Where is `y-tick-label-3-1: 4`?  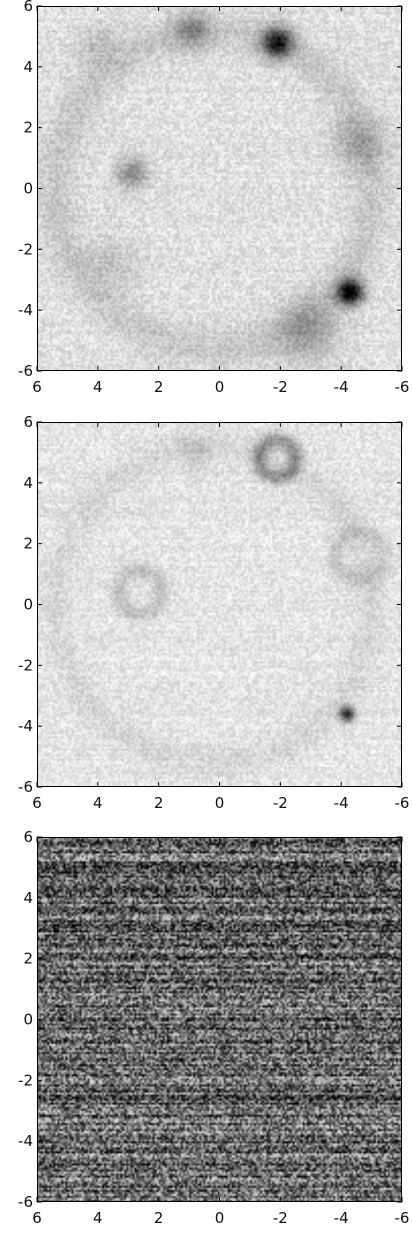 y-tick-label-3-1: 4 is located at coordinates (28, 898).